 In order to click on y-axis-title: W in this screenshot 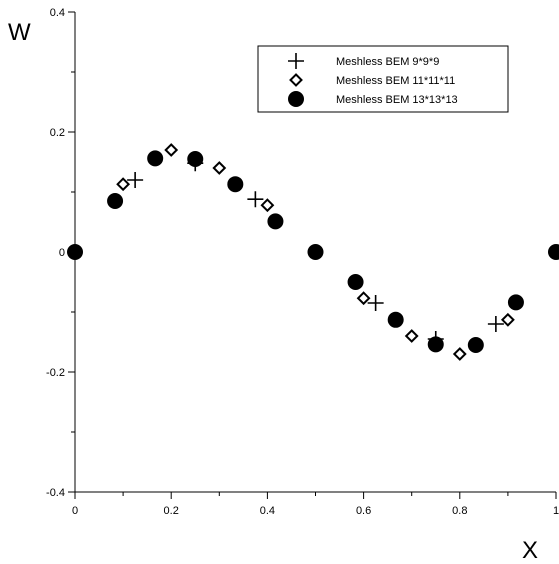, I will do `click(19, 32)`.